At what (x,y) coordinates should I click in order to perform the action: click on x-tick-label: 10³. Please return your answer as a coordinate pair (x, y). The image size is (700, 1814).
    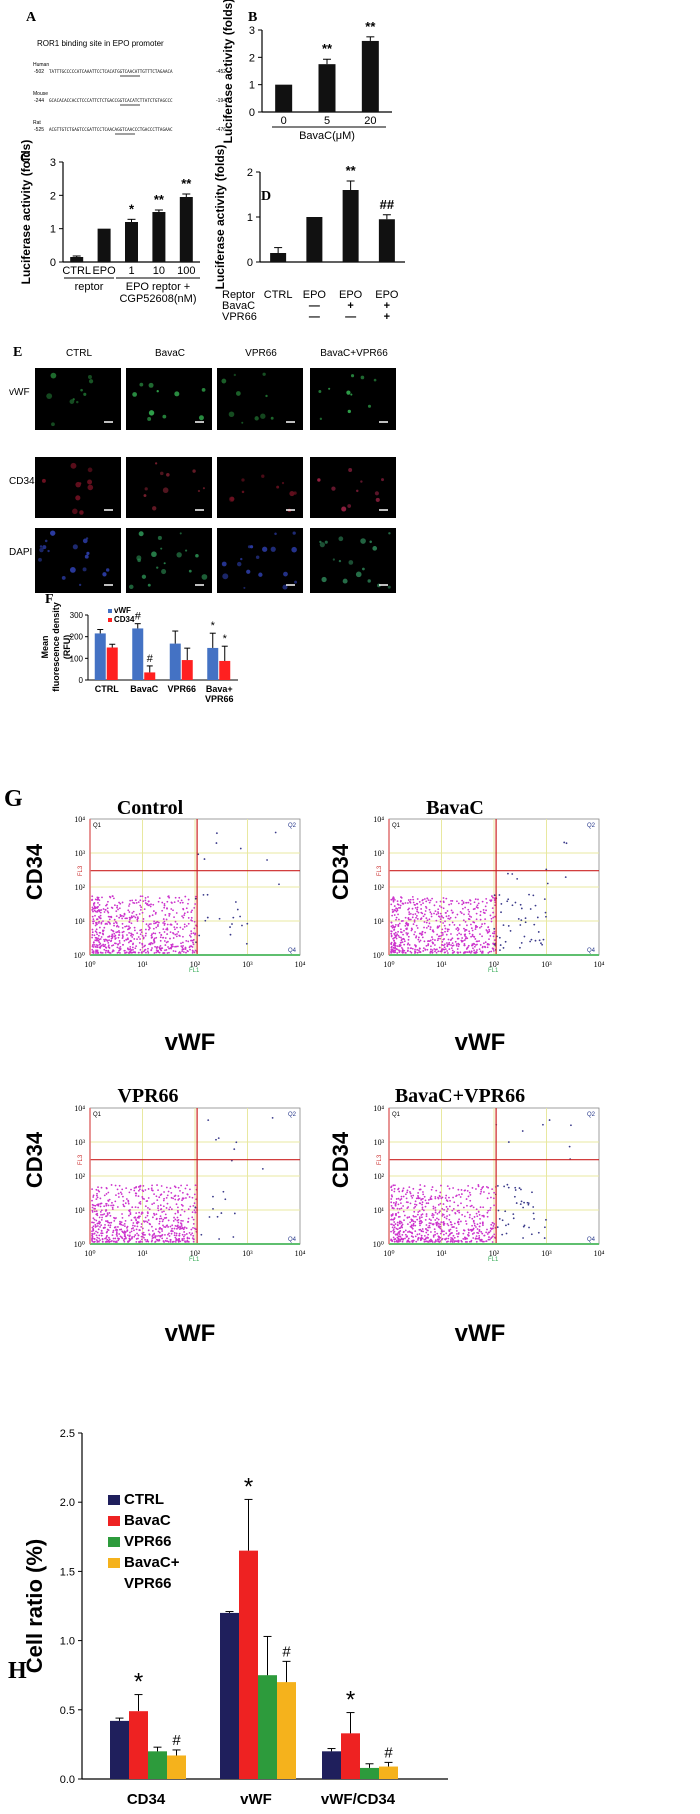
    Looking at the image, I should click on (546, 964).